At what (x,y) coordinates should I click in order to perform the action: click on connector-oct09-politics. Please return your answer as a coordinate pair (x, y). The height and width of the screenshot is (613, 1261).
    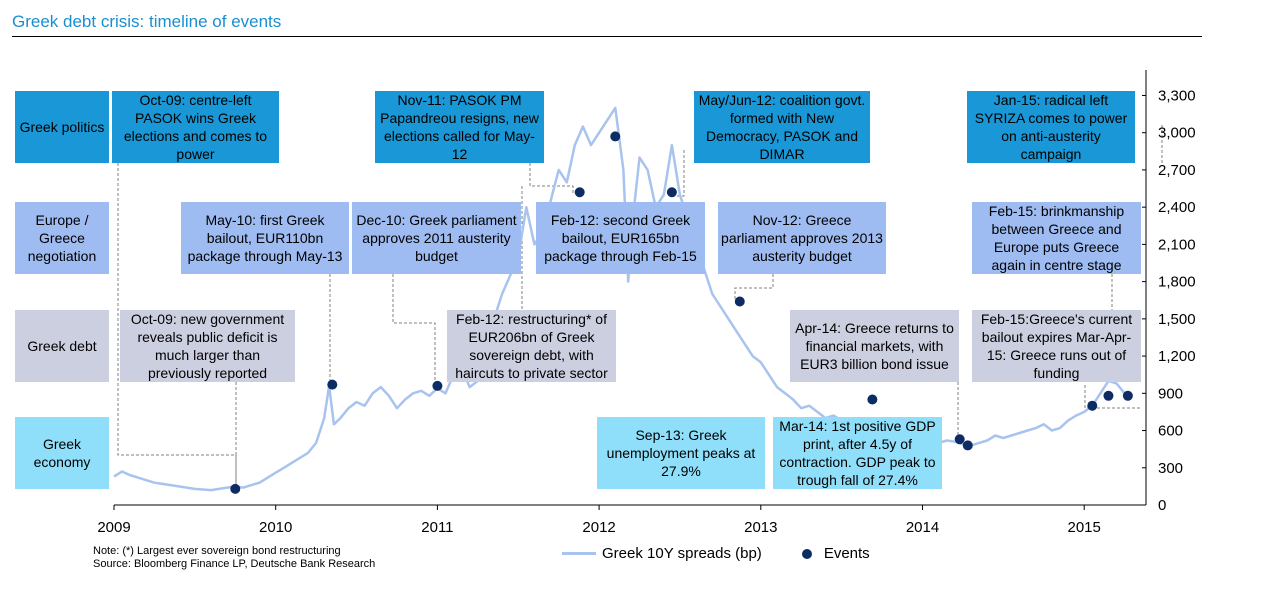
    Looking at the image, I should click on (177, 325).